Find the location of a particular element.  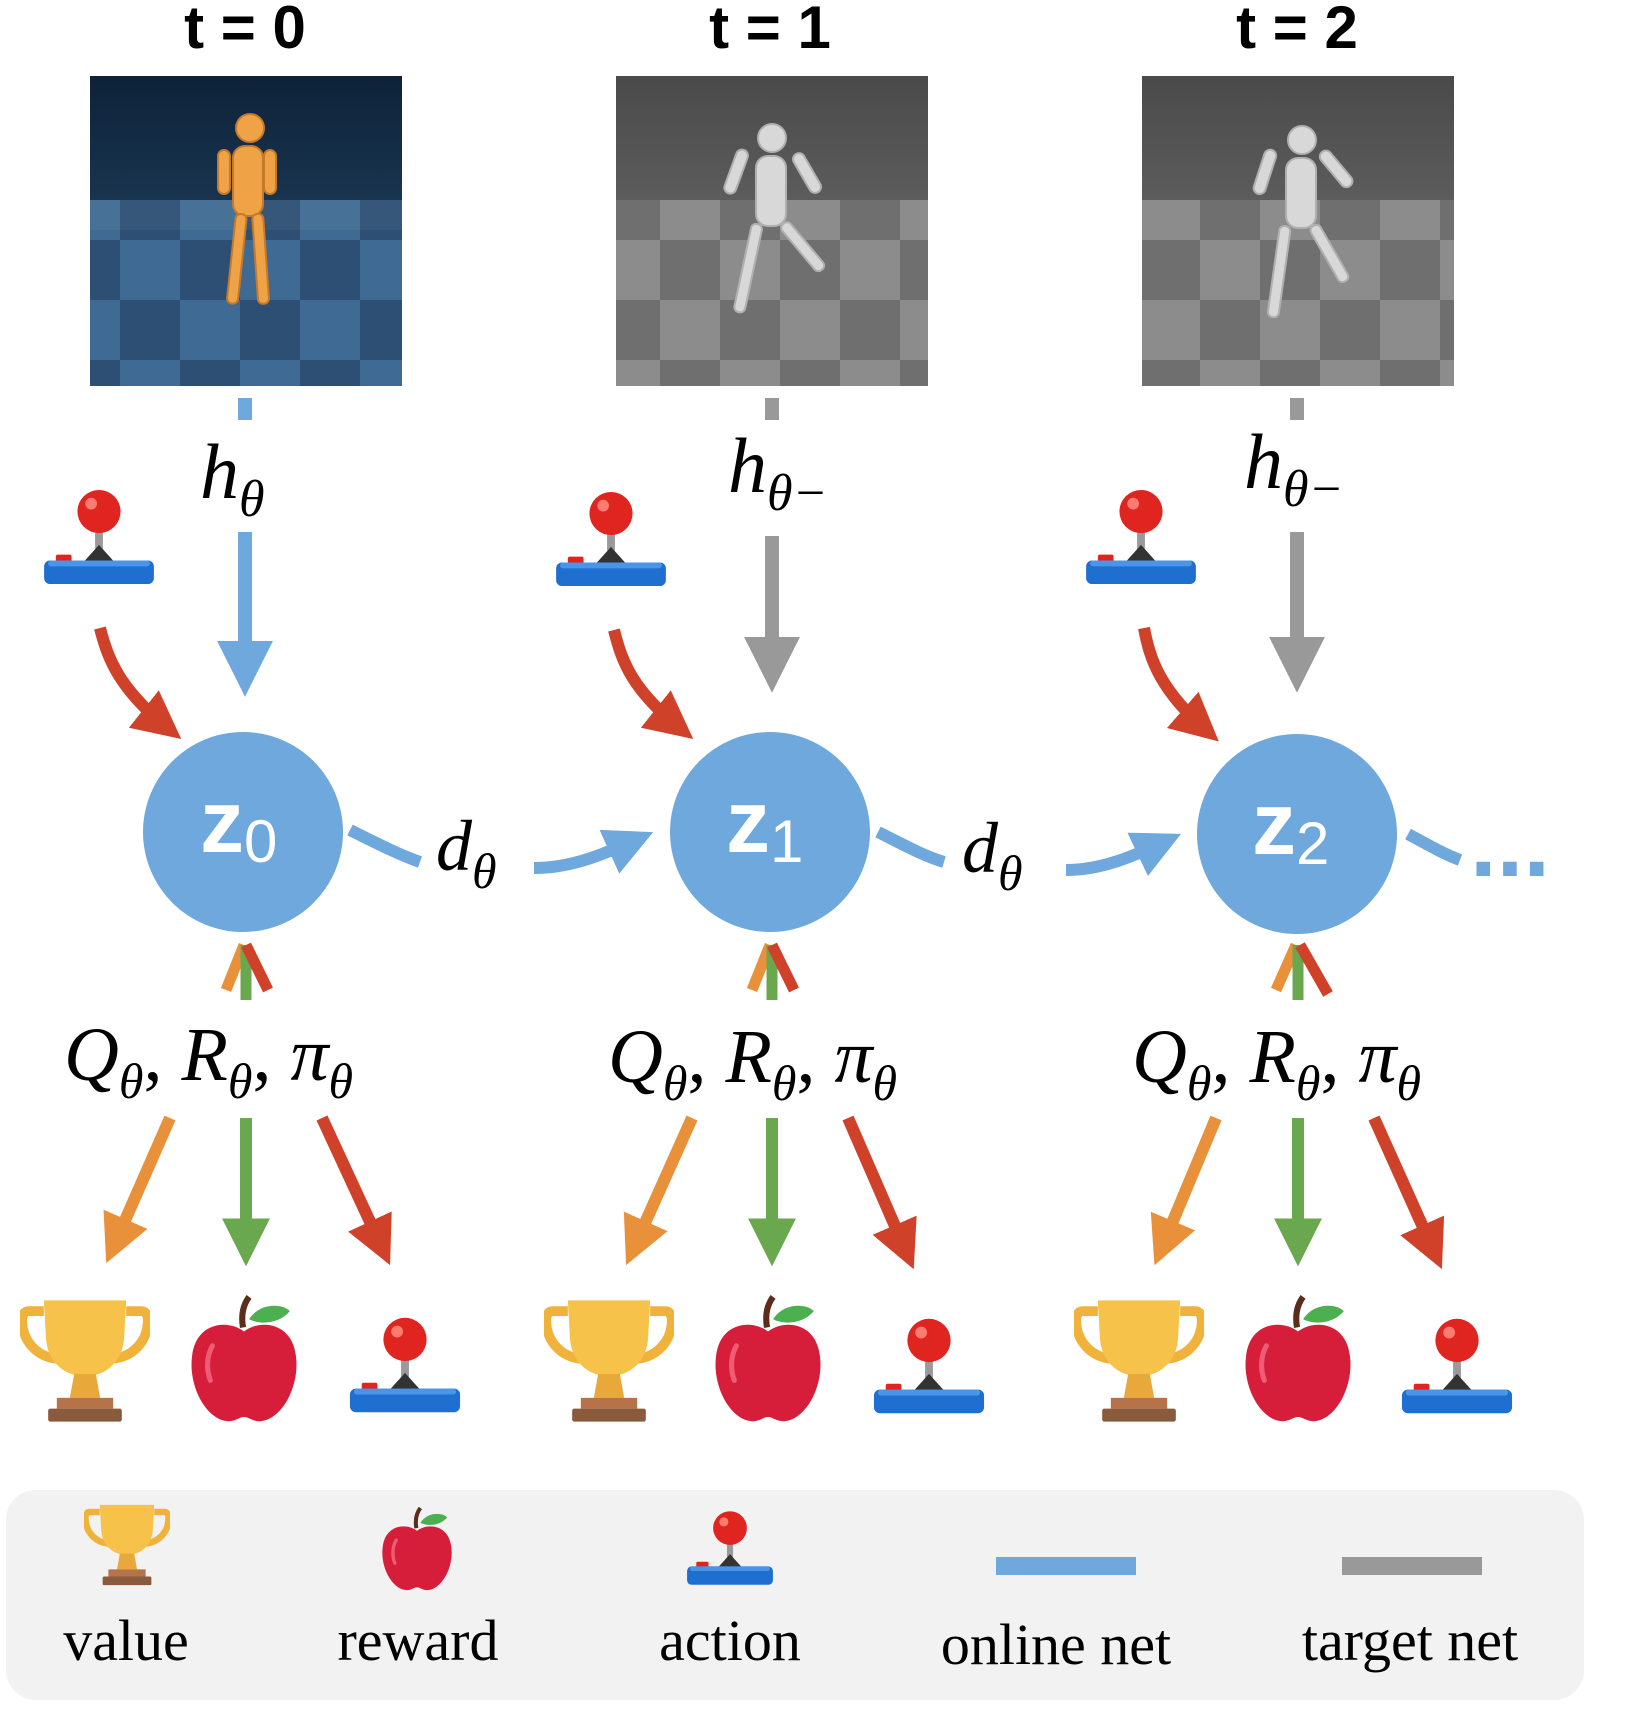

legend-target-label: target net is located at coordinates (1410, 1640).